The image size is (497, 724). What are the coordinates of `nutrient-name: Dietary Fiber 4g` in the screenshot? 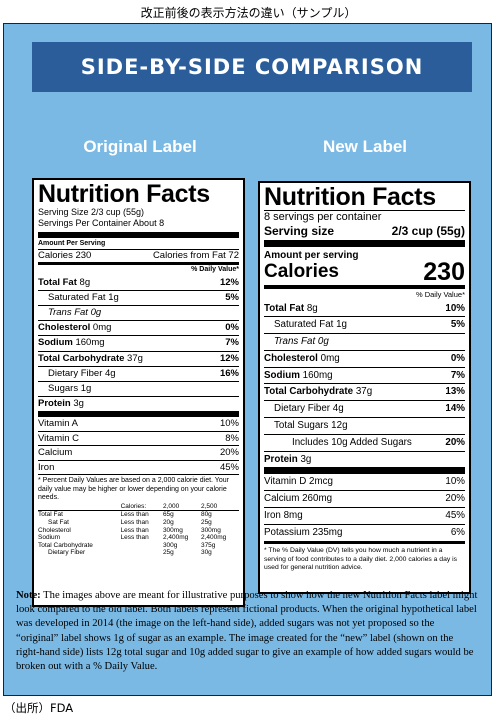 It's located at (309, 409).